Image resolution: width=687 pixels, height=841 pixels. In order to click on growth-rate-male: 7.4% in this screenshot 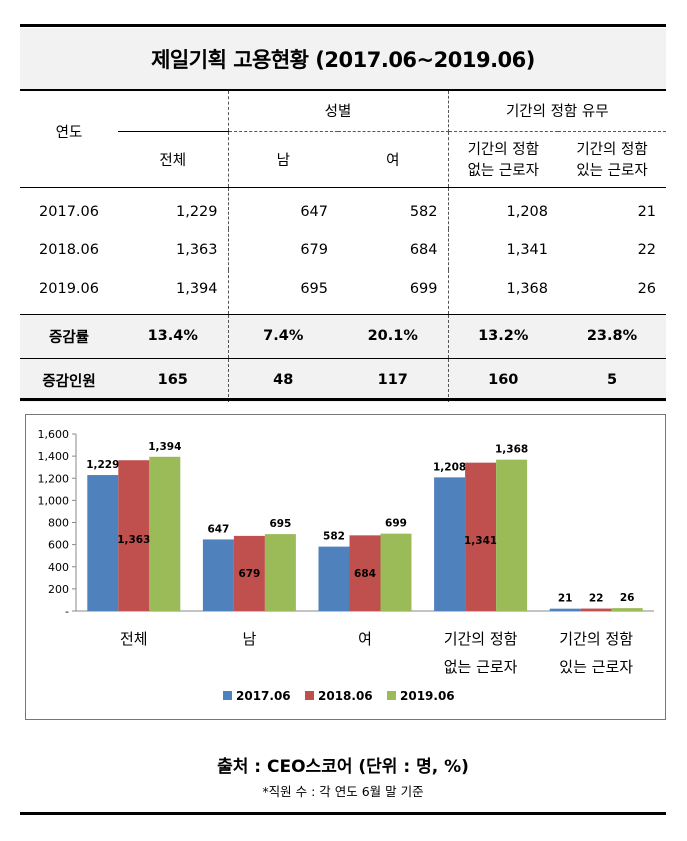, I will do `click(283, 336)`.